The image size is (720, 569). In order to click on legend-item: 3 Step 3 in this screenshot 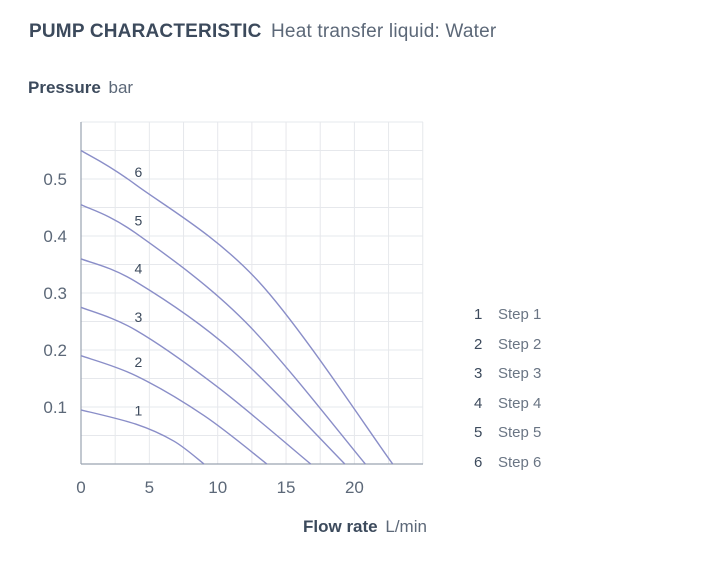, I will do `click(534, 374)`.